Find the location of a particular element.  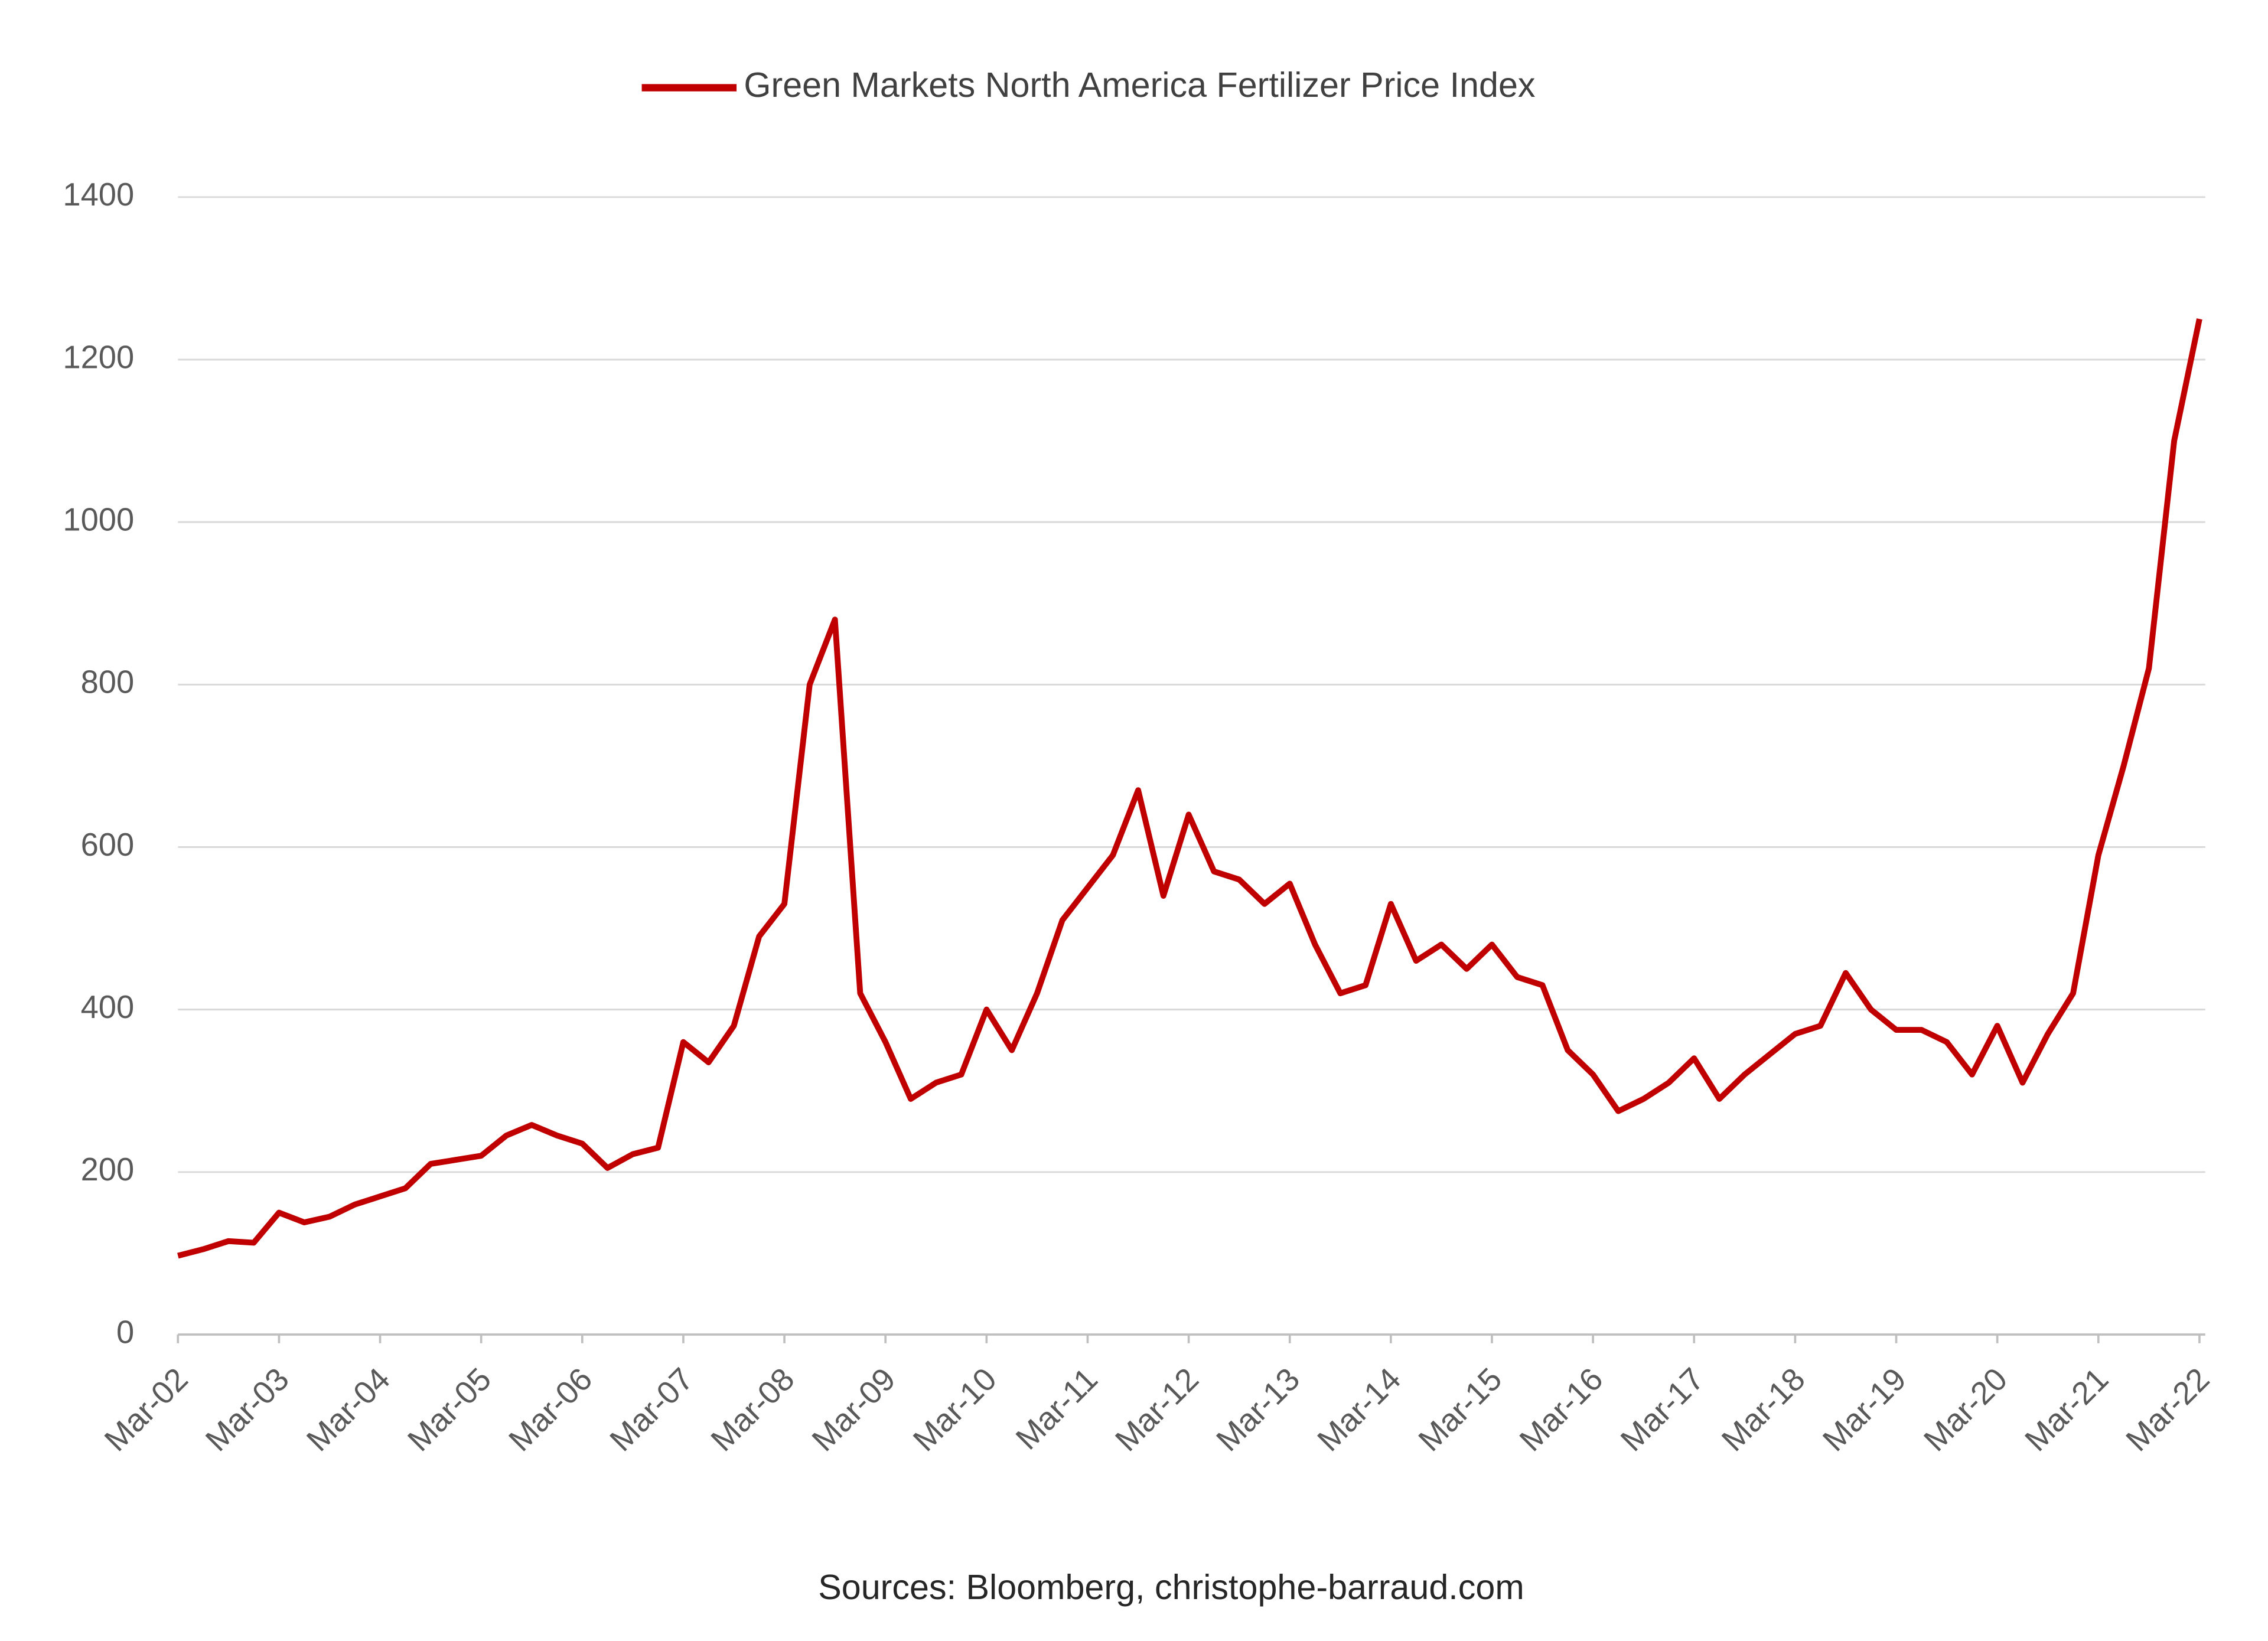

x-tick-label: Mar-07 is located at coordinates (651, 1410).